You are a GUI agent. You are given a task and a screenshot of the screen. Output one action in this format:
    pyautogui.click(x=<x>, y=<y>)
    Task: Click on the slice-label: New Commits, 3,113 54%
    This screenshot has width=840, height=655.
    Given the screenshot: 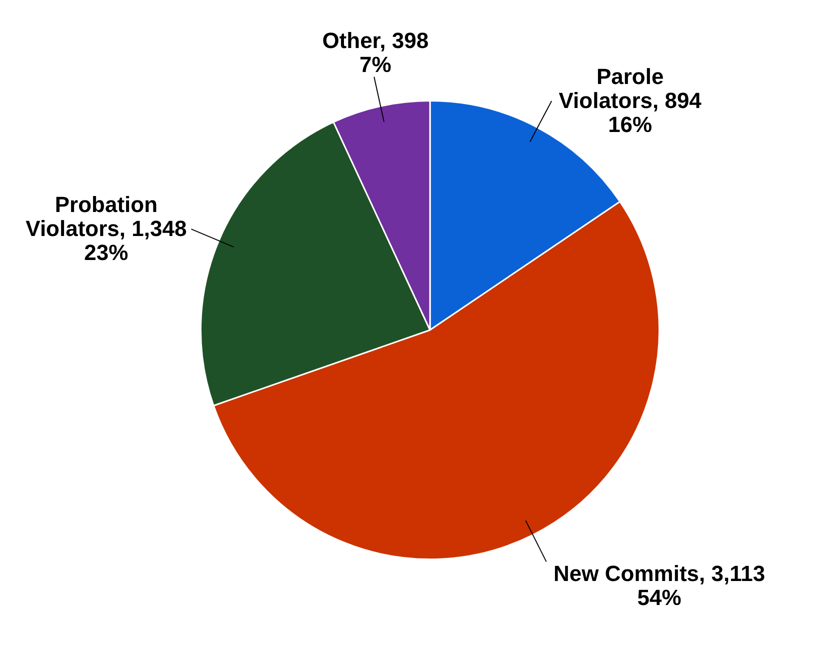 What is the action you would take?
    pyautogui.click(x=659, y=585)
    